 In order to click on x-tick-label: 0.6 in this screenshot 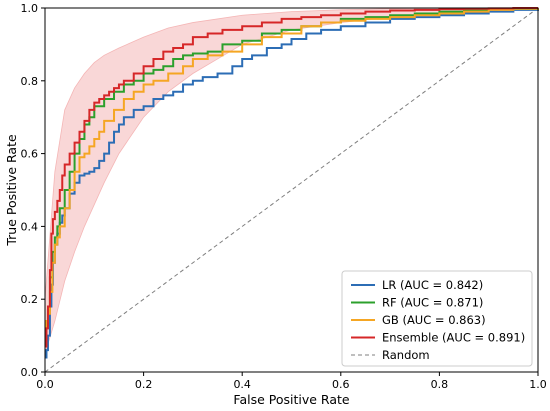, I will do `click(341, 384)`.